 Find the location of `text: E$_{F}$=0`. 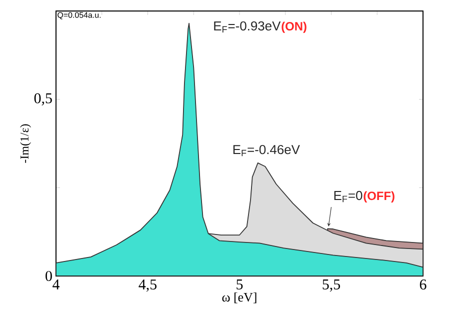

text: E$_{F}$=0 is located at coordinates (348, 196).